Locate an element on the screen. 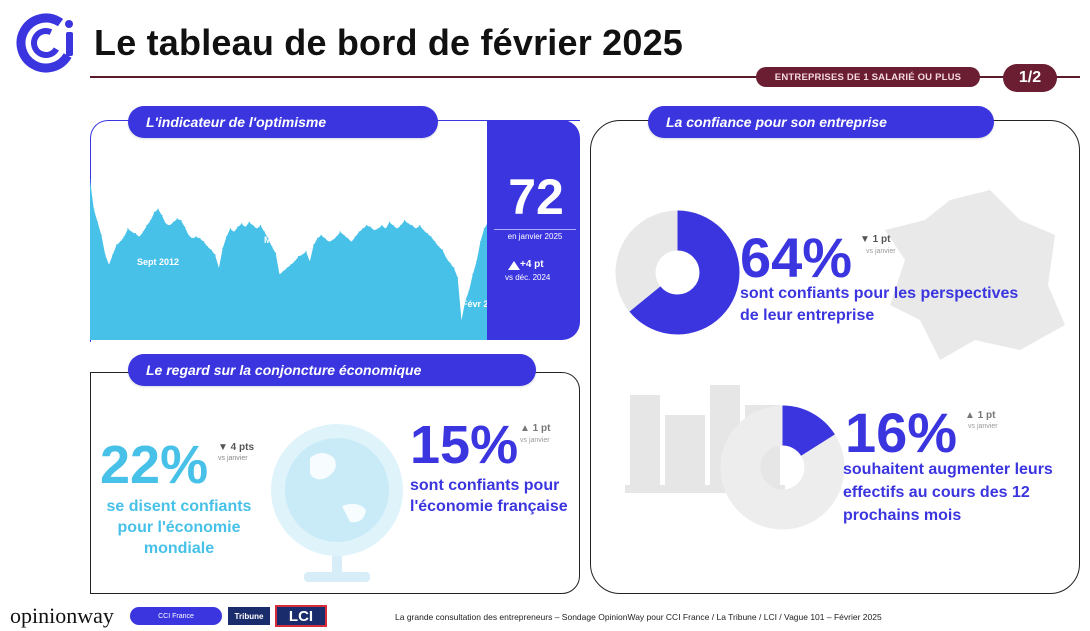  optimism-trend: +4 pt is located at coordinates (532, 264).